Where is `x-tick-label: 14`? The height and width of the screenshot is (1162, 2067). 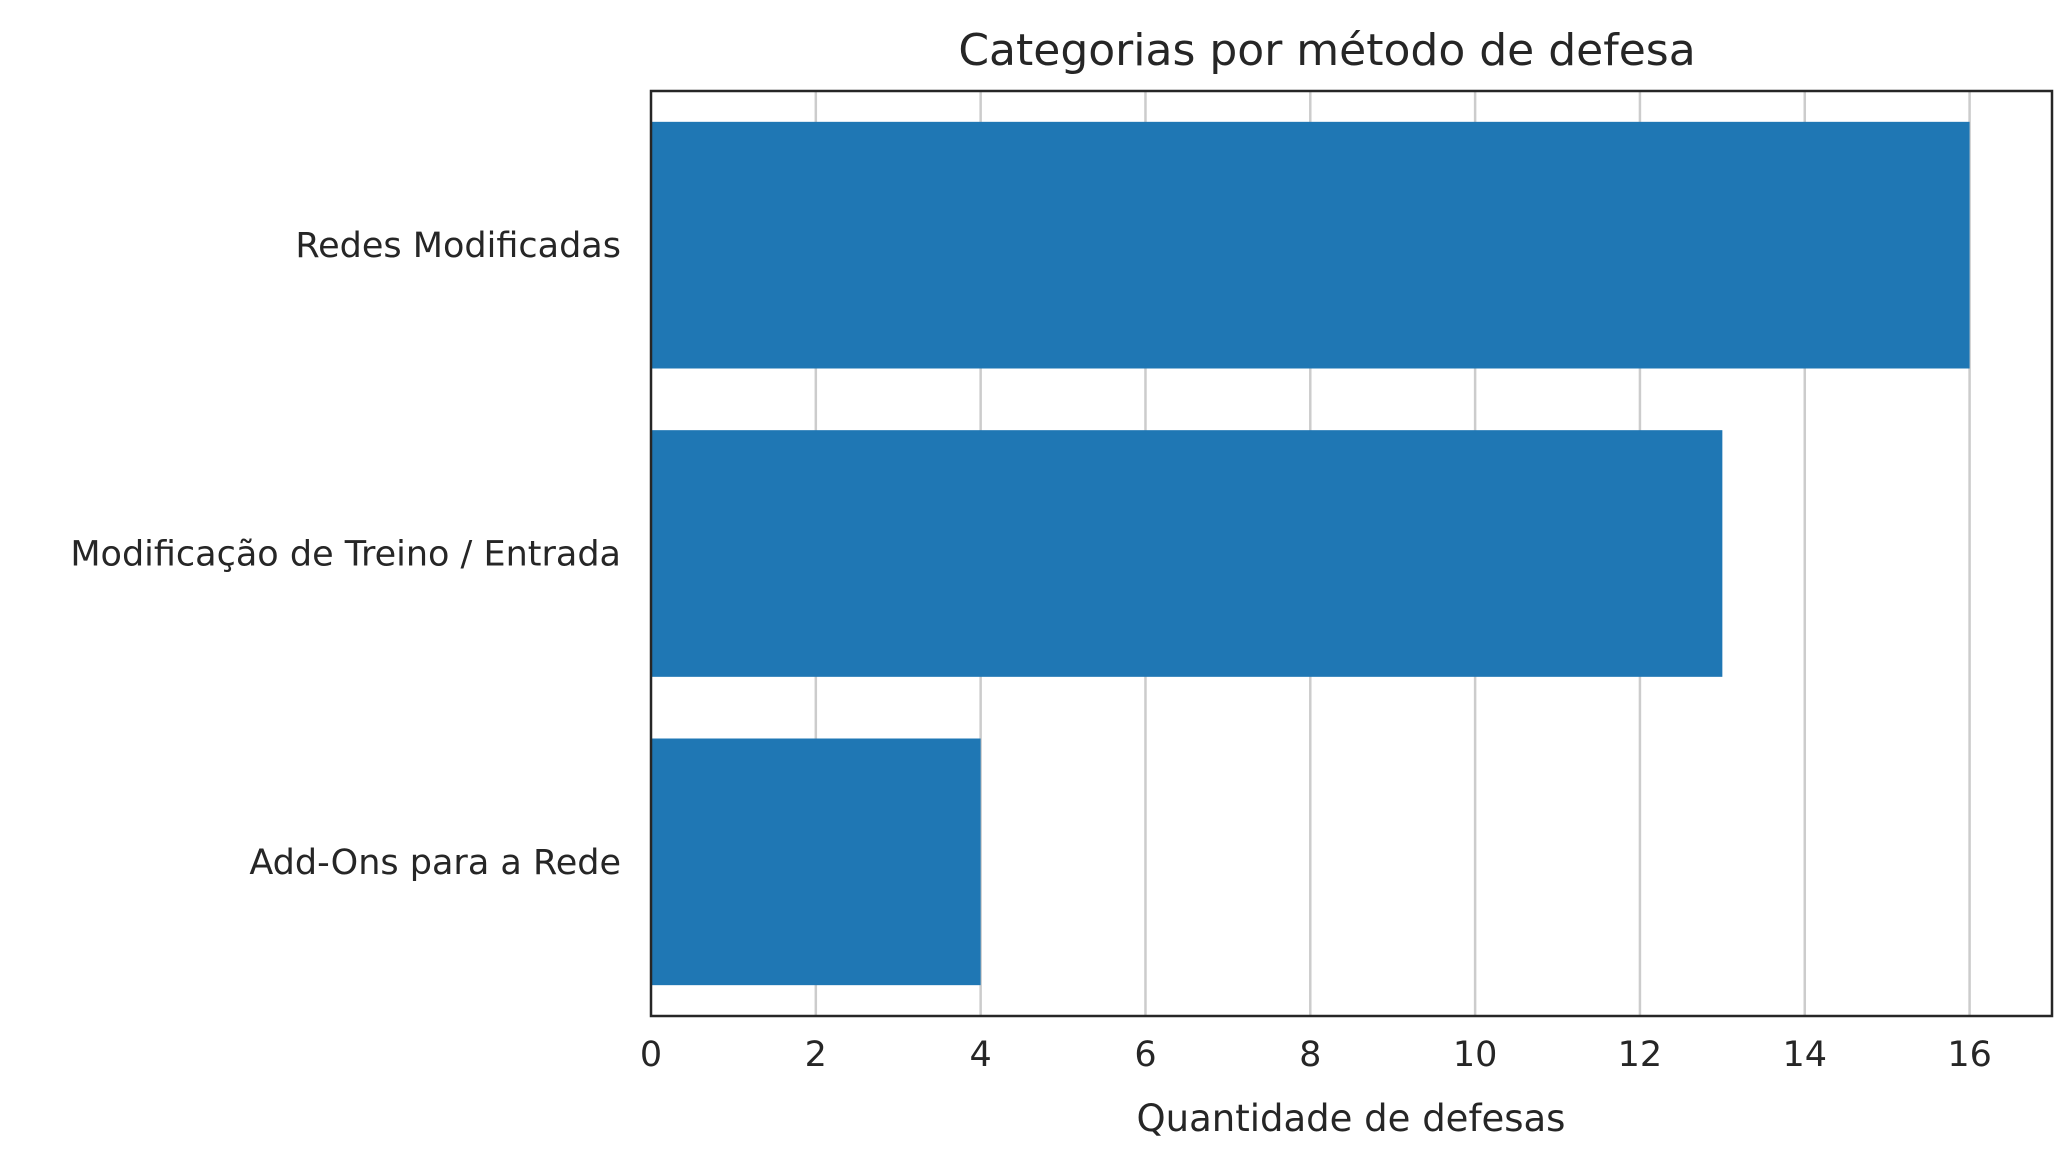 x-tick-label: 14 is located at coordinates (1804, 1055).